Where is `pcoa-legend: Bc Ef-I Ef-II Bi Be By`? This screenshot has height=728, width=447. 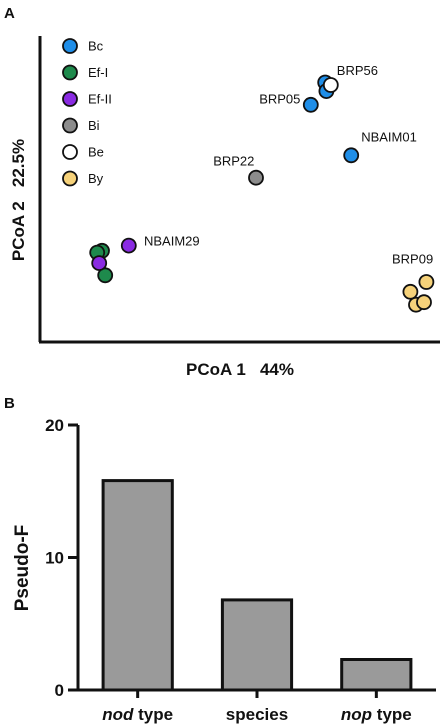
pcoa-legend: Bc Ef-I Ef-II Bi Be By is located at coordinates (87, 112).